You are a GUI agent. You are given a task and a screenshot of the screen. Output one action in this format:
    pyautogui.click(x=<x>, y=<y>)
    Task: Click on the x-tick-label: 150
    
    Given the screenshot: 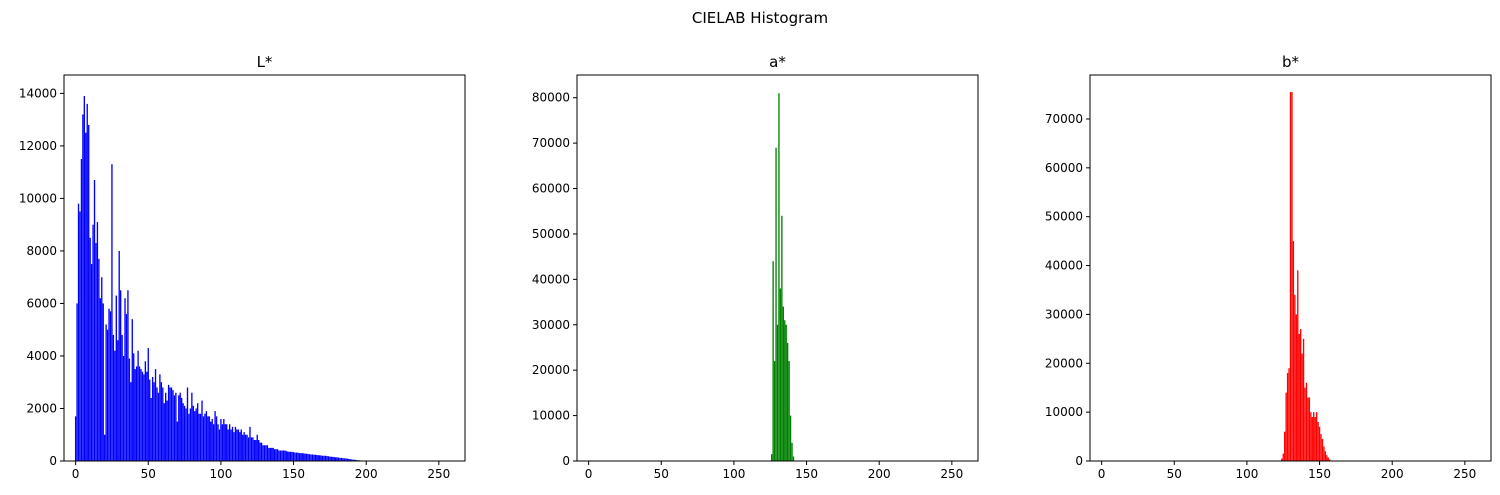 What is the action you would take?
    pyautogui.click(x=806, y=474)
    